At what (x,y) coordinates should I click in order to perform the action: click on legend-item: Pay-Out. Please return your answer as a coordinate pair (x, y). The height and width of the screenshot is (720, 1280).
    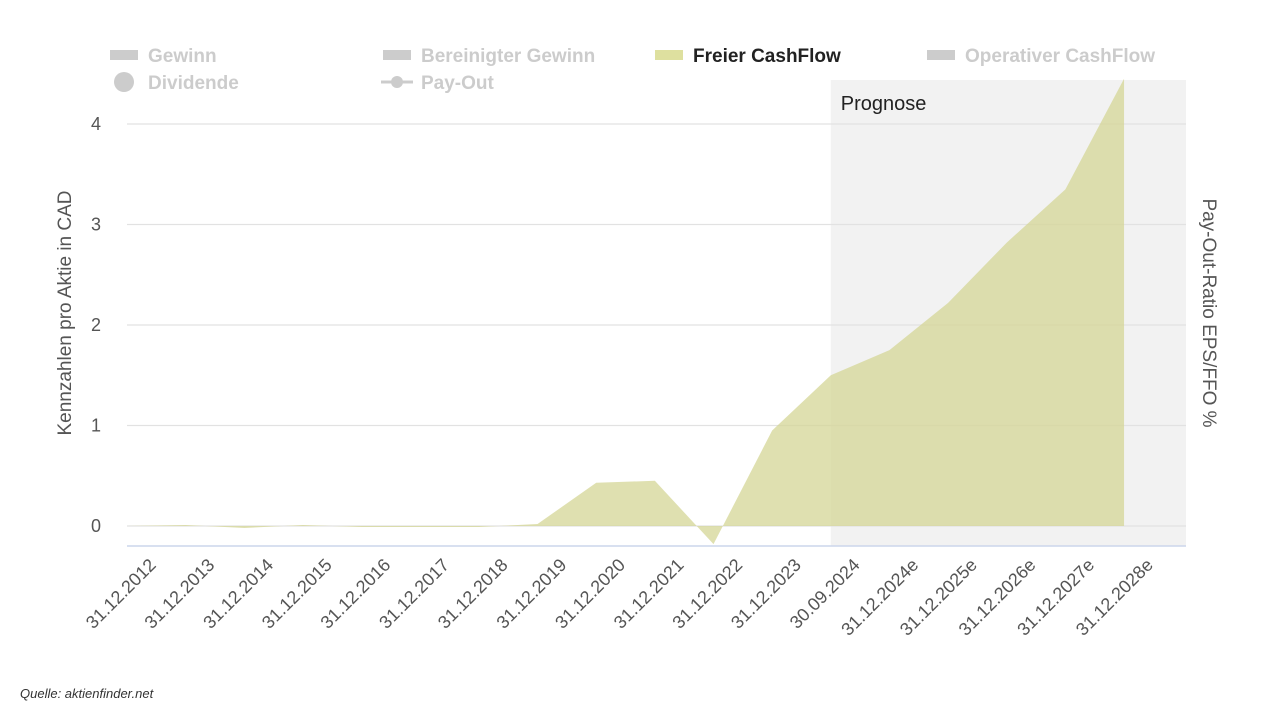
    Looking at the image, I should click on (438, 83).